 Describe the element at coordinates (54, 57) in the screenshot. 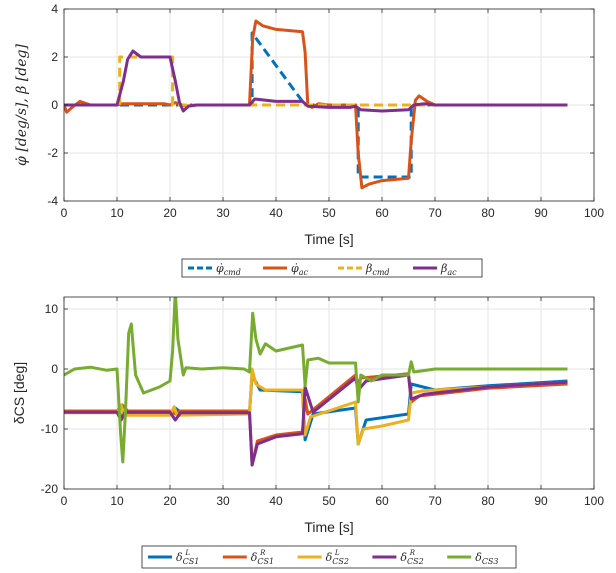

I see `y-tick-label: 2` at that location.